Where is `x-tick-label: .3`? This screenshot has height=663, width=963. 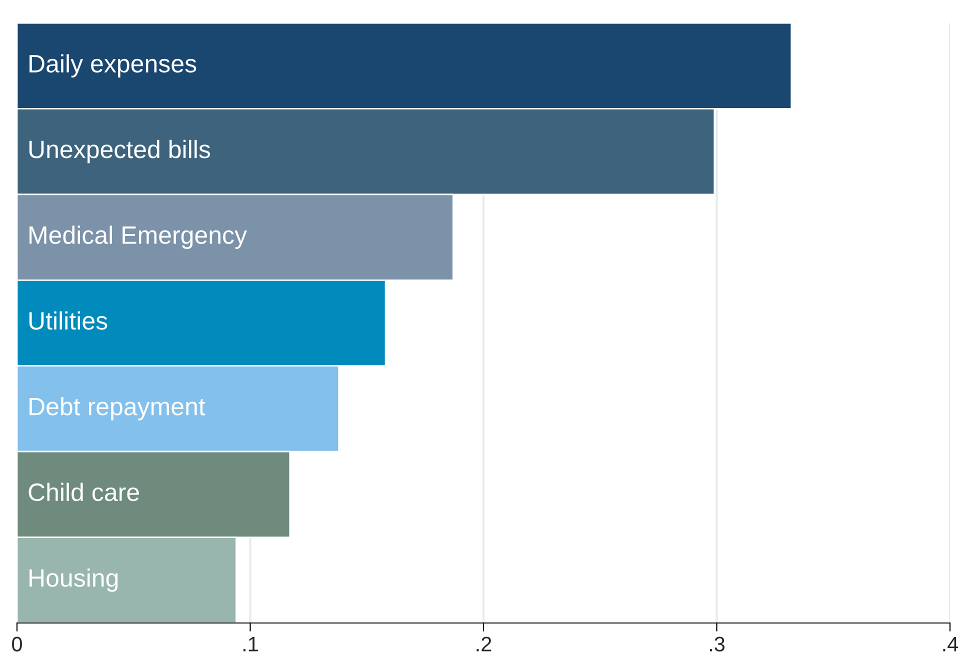 x-tick-label: .3 is located at coordinates (717, 644).